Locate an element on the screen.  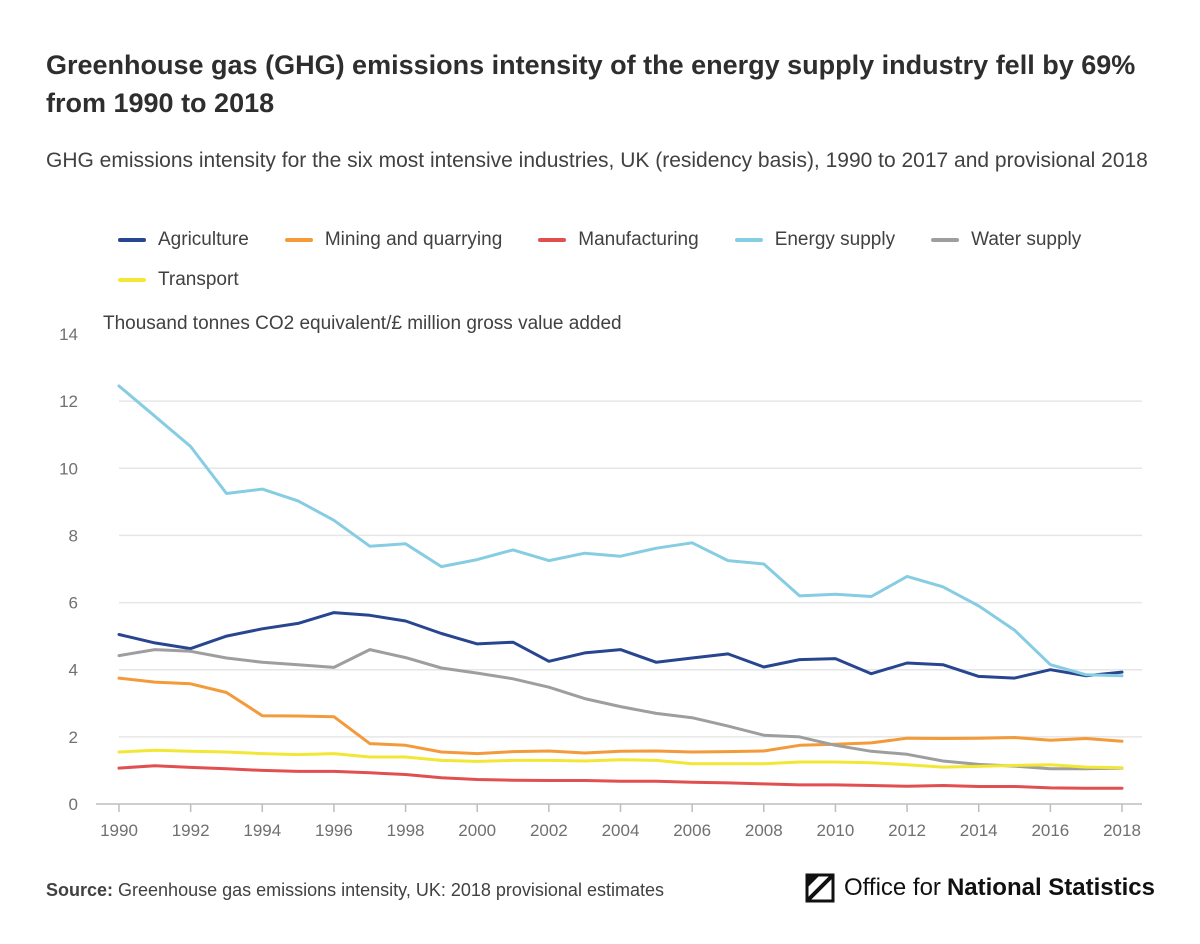
x-tick-label: 2012 is located at coordinates (907, 830).